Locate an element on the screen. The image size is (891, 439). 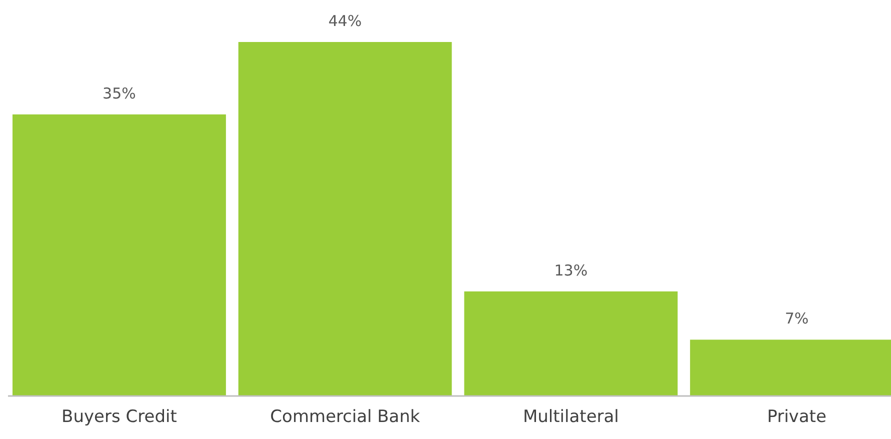
x-tick-label: Multilateral is located at coordinates (570, 417).